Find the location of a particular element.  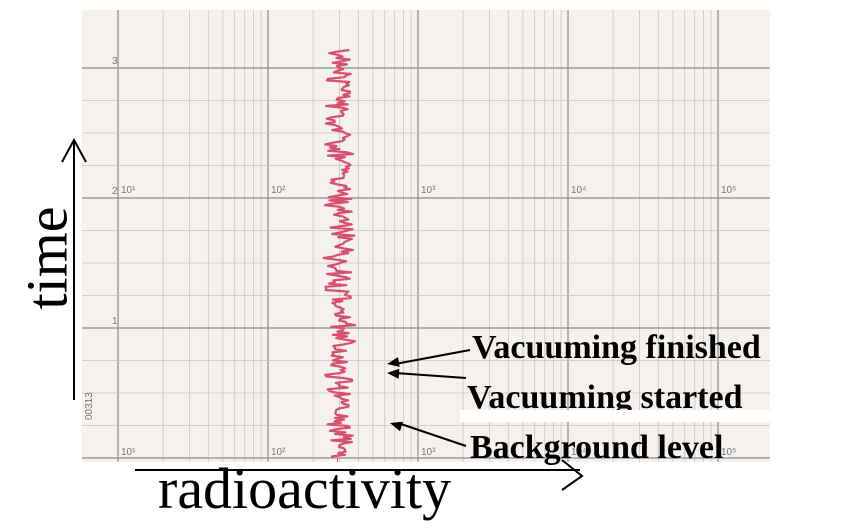

paper-code-label: 00313 is located at coordinates (89, 406).